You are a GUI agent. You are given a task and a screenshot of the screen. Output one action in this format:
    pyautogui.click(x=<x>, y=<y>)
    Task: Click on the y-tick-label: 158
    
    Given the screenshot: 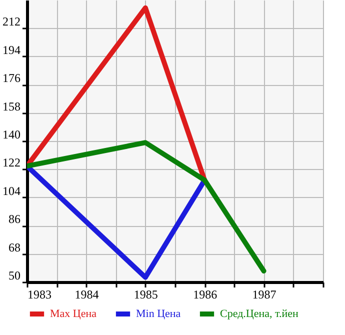 What is the action you would take?
    pyautogui.click(x=11, y=106)
    